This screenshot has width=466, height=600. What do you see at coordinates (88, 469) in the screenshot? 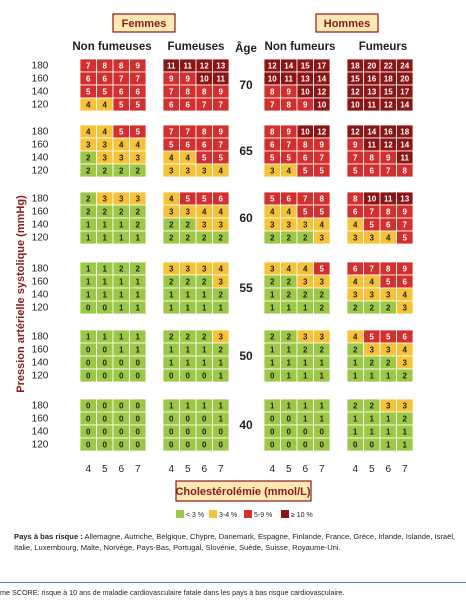
I see `cholesterol-tick: 4` at bounding box center [88, 469].